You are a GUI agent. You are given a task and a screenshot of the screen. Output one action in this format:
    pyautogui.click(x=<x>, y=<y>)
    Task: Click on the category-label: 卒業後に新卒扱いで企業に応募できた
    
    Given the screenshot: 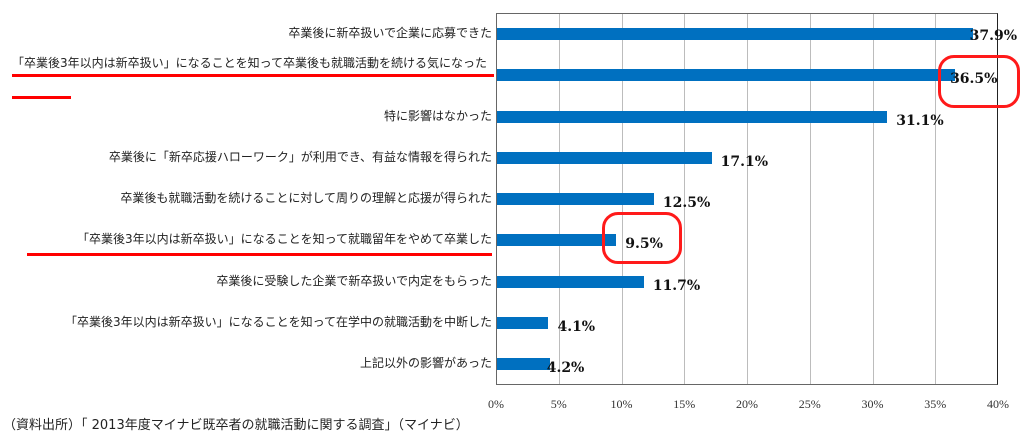 What is the action you would take?
    pyautogui.click(x=390, y=33)
    